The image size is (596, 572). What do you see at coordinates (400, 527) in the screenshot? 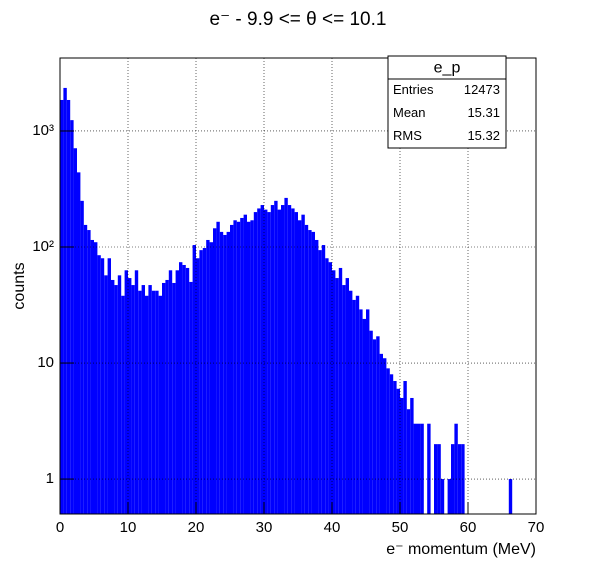
I see `x-tick-label: 50` at bounding box center [400, 527].